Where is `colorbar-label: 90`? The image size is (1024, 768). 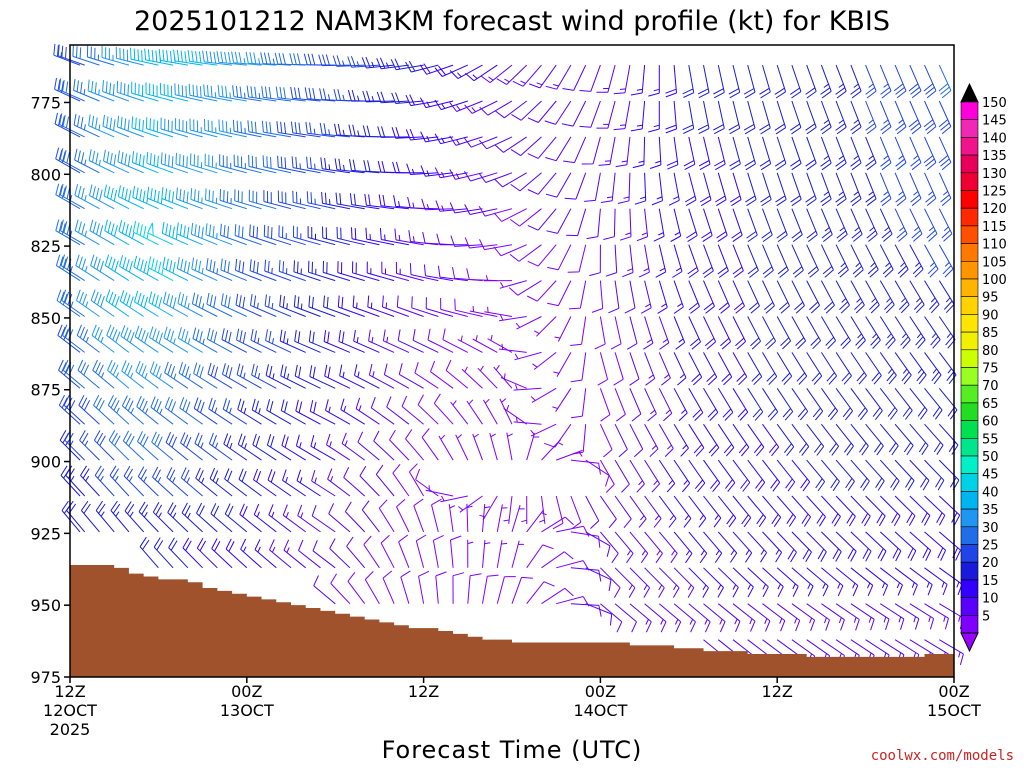
colorbar-label: 90 is located at coordinates (990, 315).